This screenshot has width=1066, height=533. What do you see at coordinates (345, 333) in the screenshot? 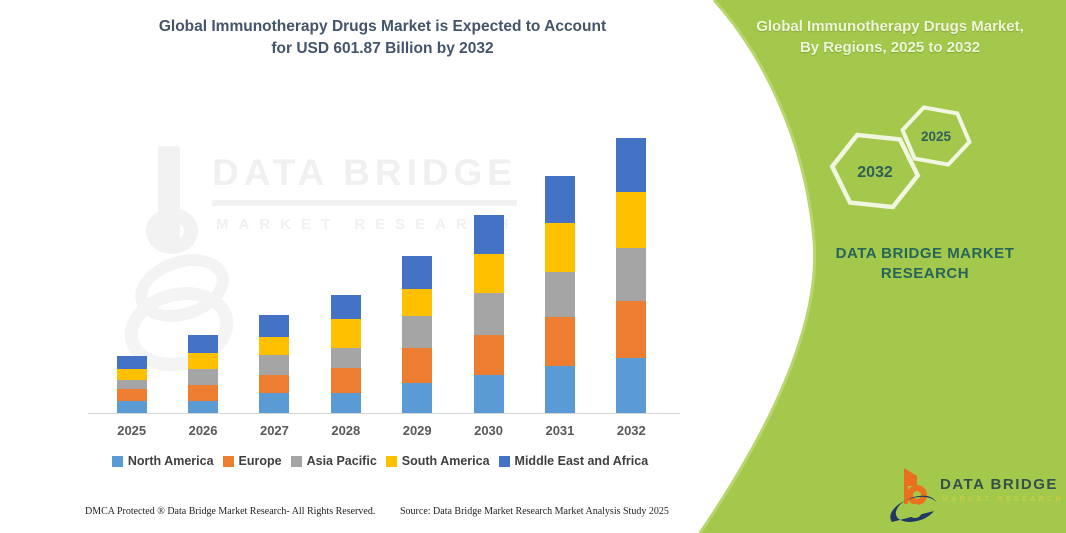
I see `bar-segment-south-america-2028` at bounding box center [345, 333].